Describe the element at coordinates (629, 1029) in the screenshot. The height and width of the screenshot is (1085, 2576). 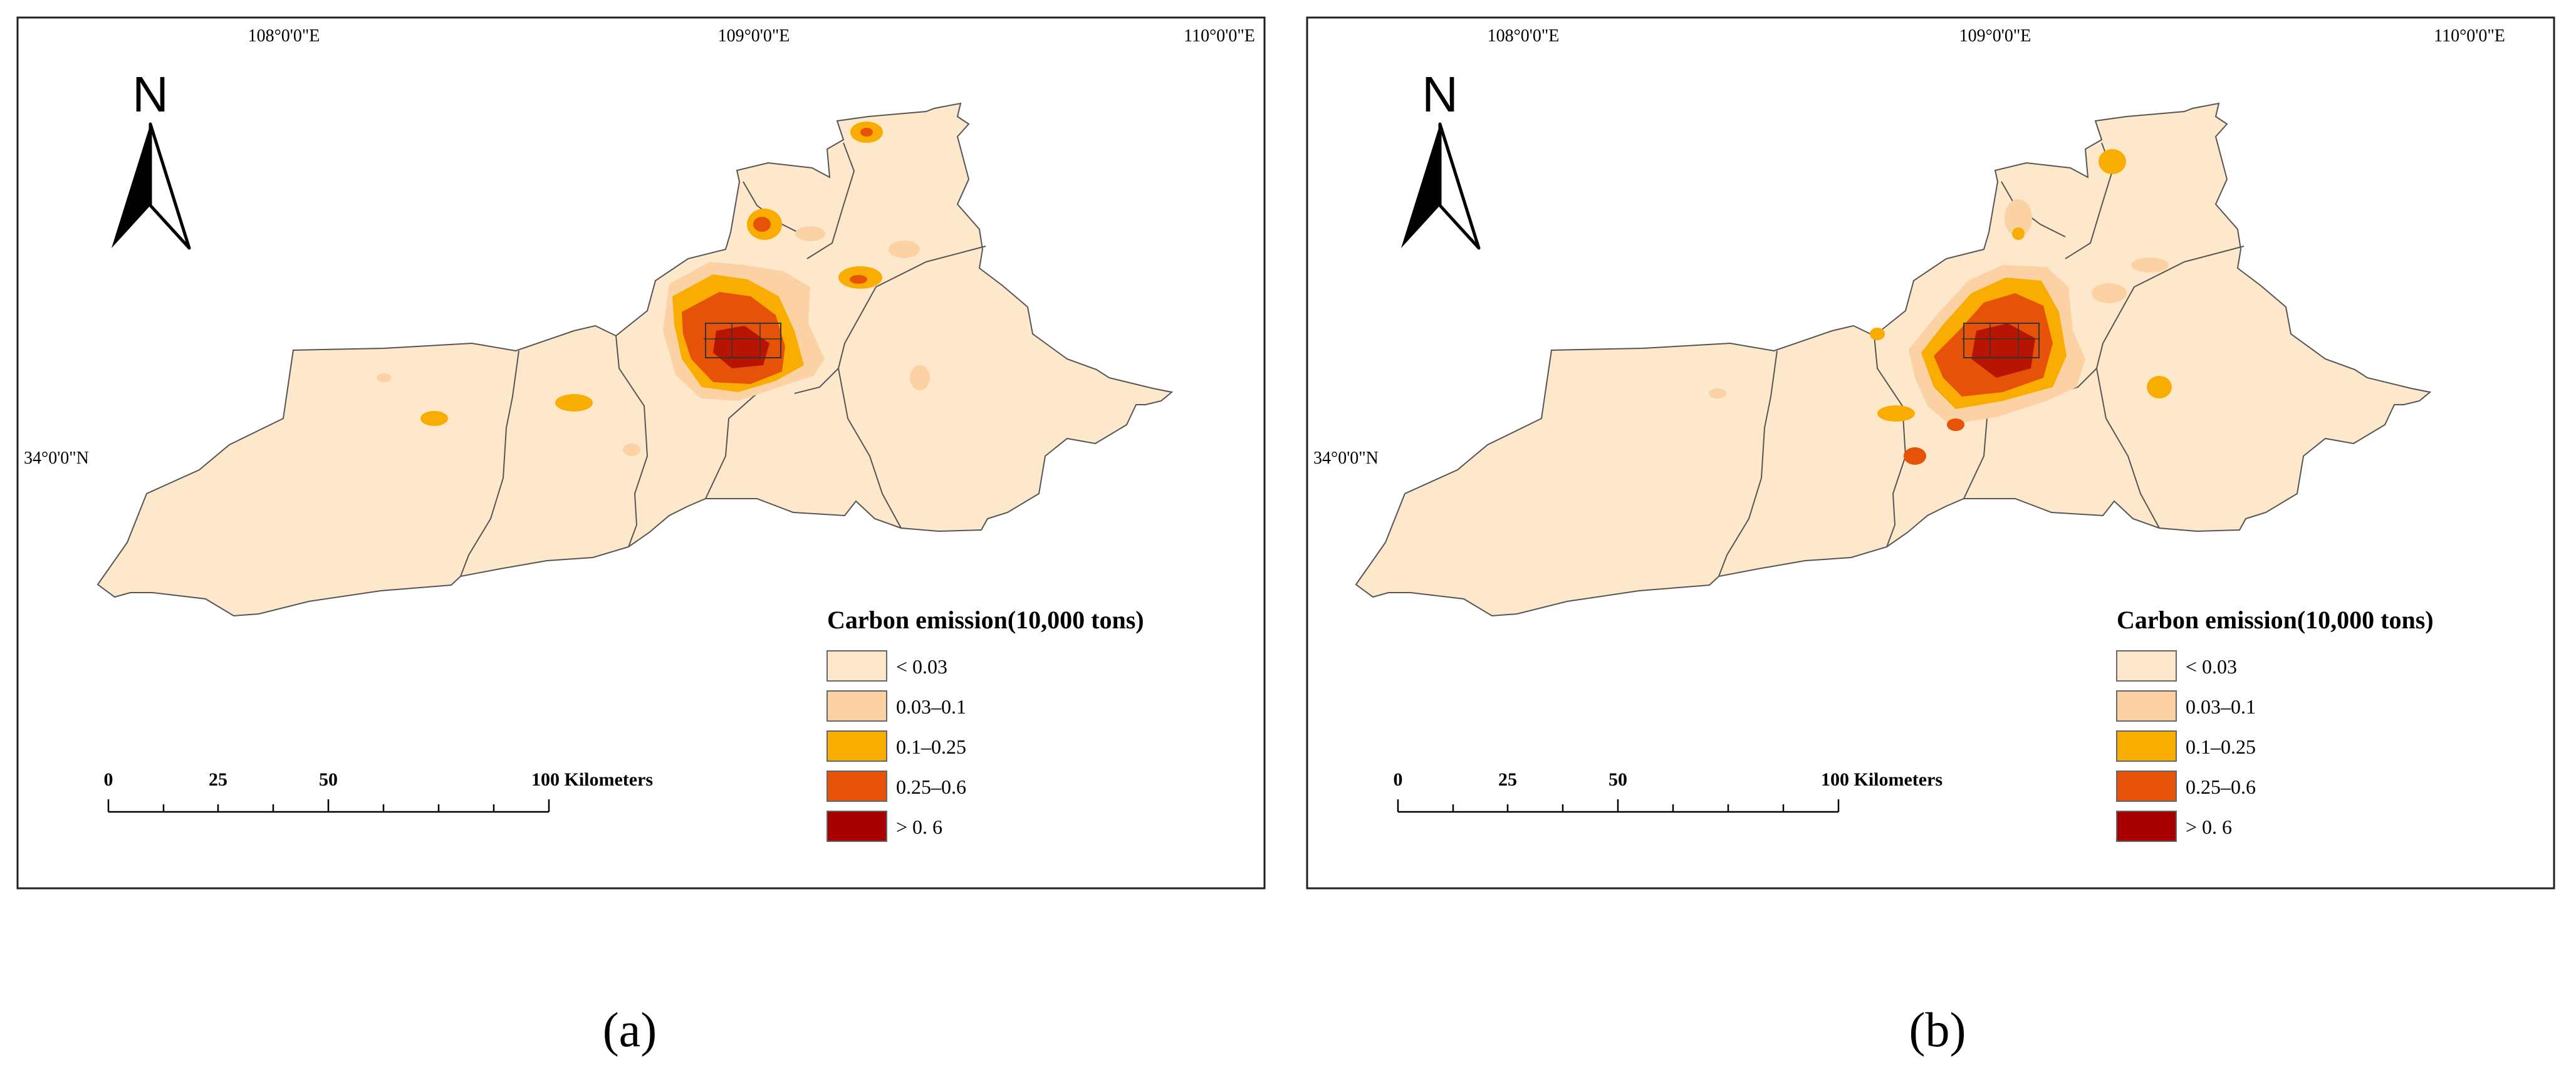
I see `caption-a: (a)` at that location.